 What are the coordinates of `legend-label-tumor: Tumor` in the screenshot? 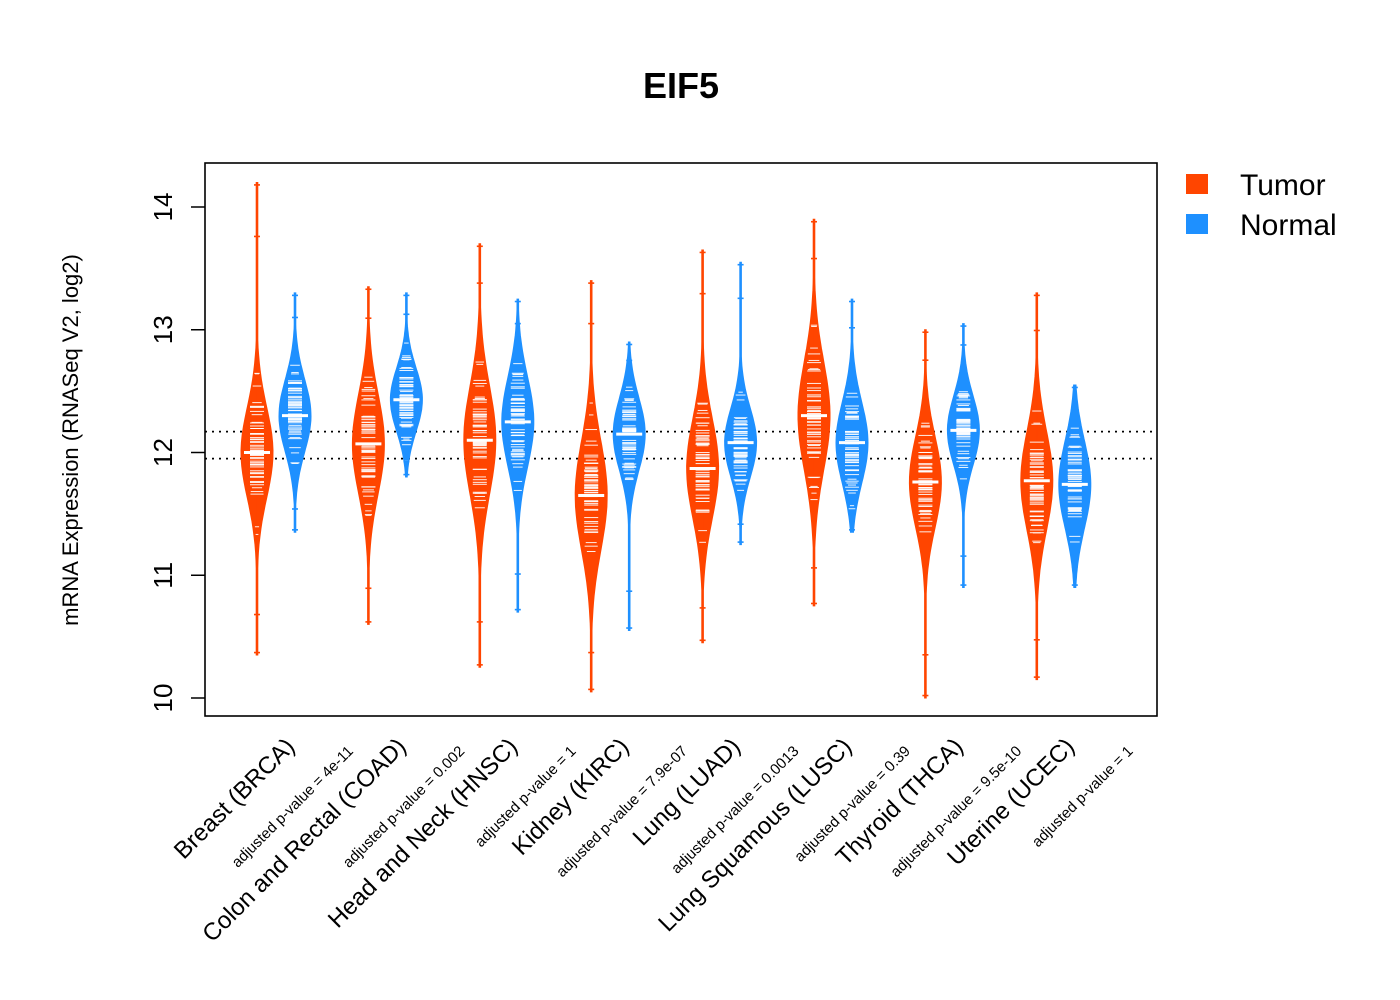 It's located at (1283, 185).